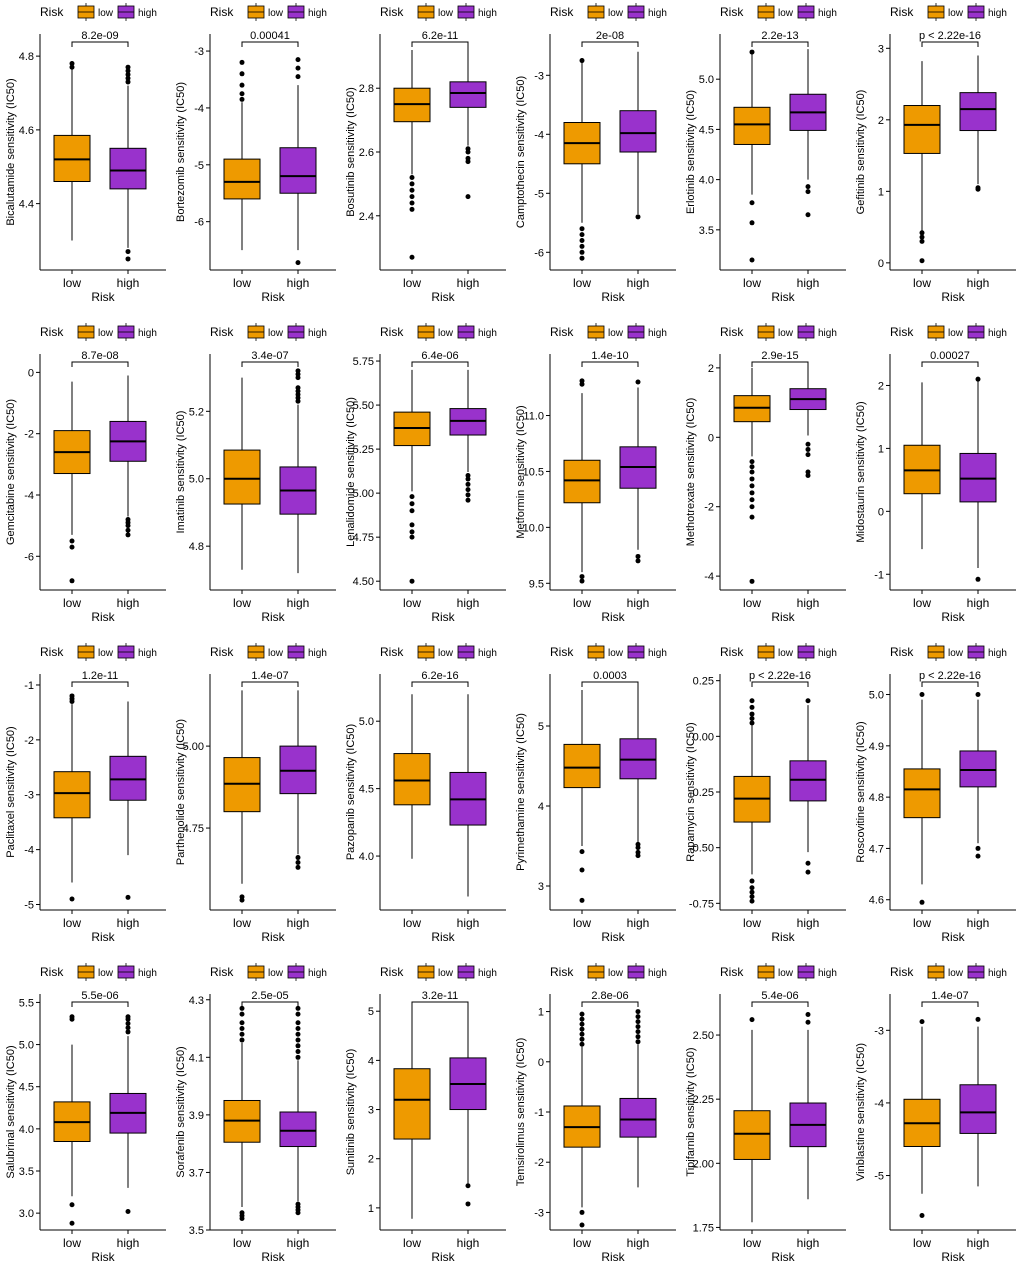  What do you see at coordinates (196, 412) in the screenshot?
I see `y-tick-label: 5.2` at bounding box center [196, 412].